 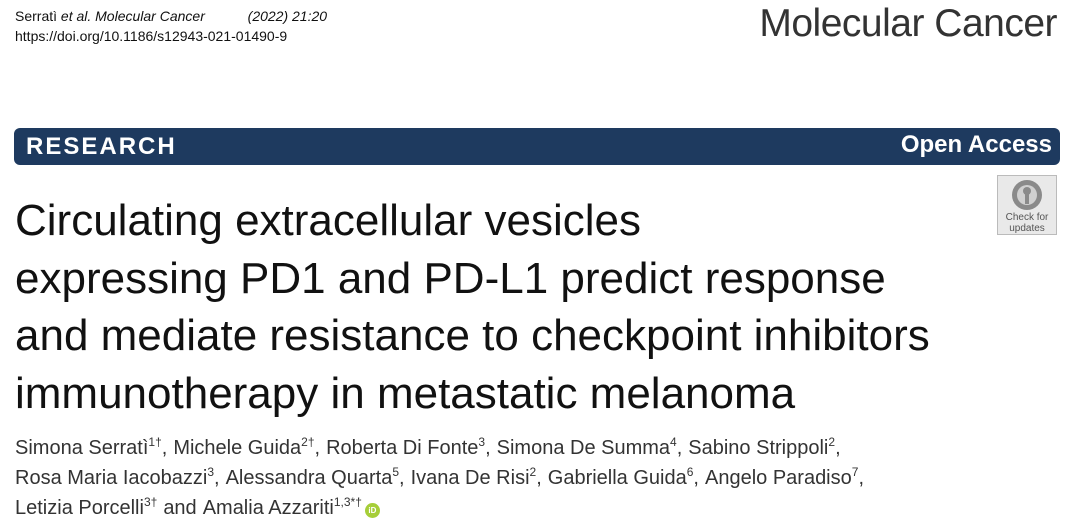 I want to click on affiliation: 5, so click(x=396, y=472).